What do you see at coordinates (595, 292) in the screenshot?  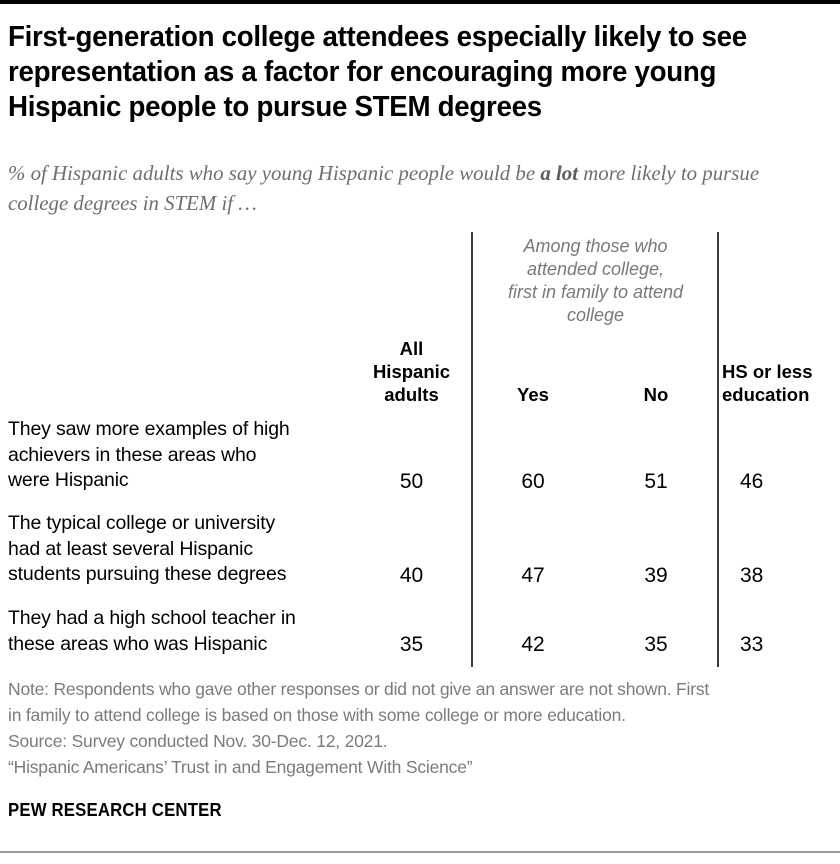 I see `group-header-line-3: first in family to attend` at bounding box center [595, 292].